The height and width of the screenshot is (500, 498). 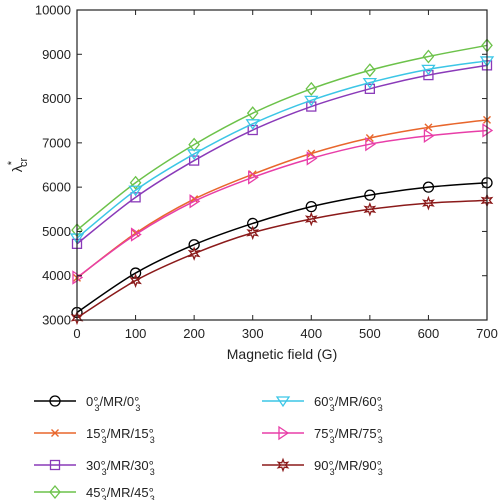 What do you see at coordinates (24, 162) in the screenshot?
I see `y-axis-title-sub: cr` at bounding box center [24, 162].